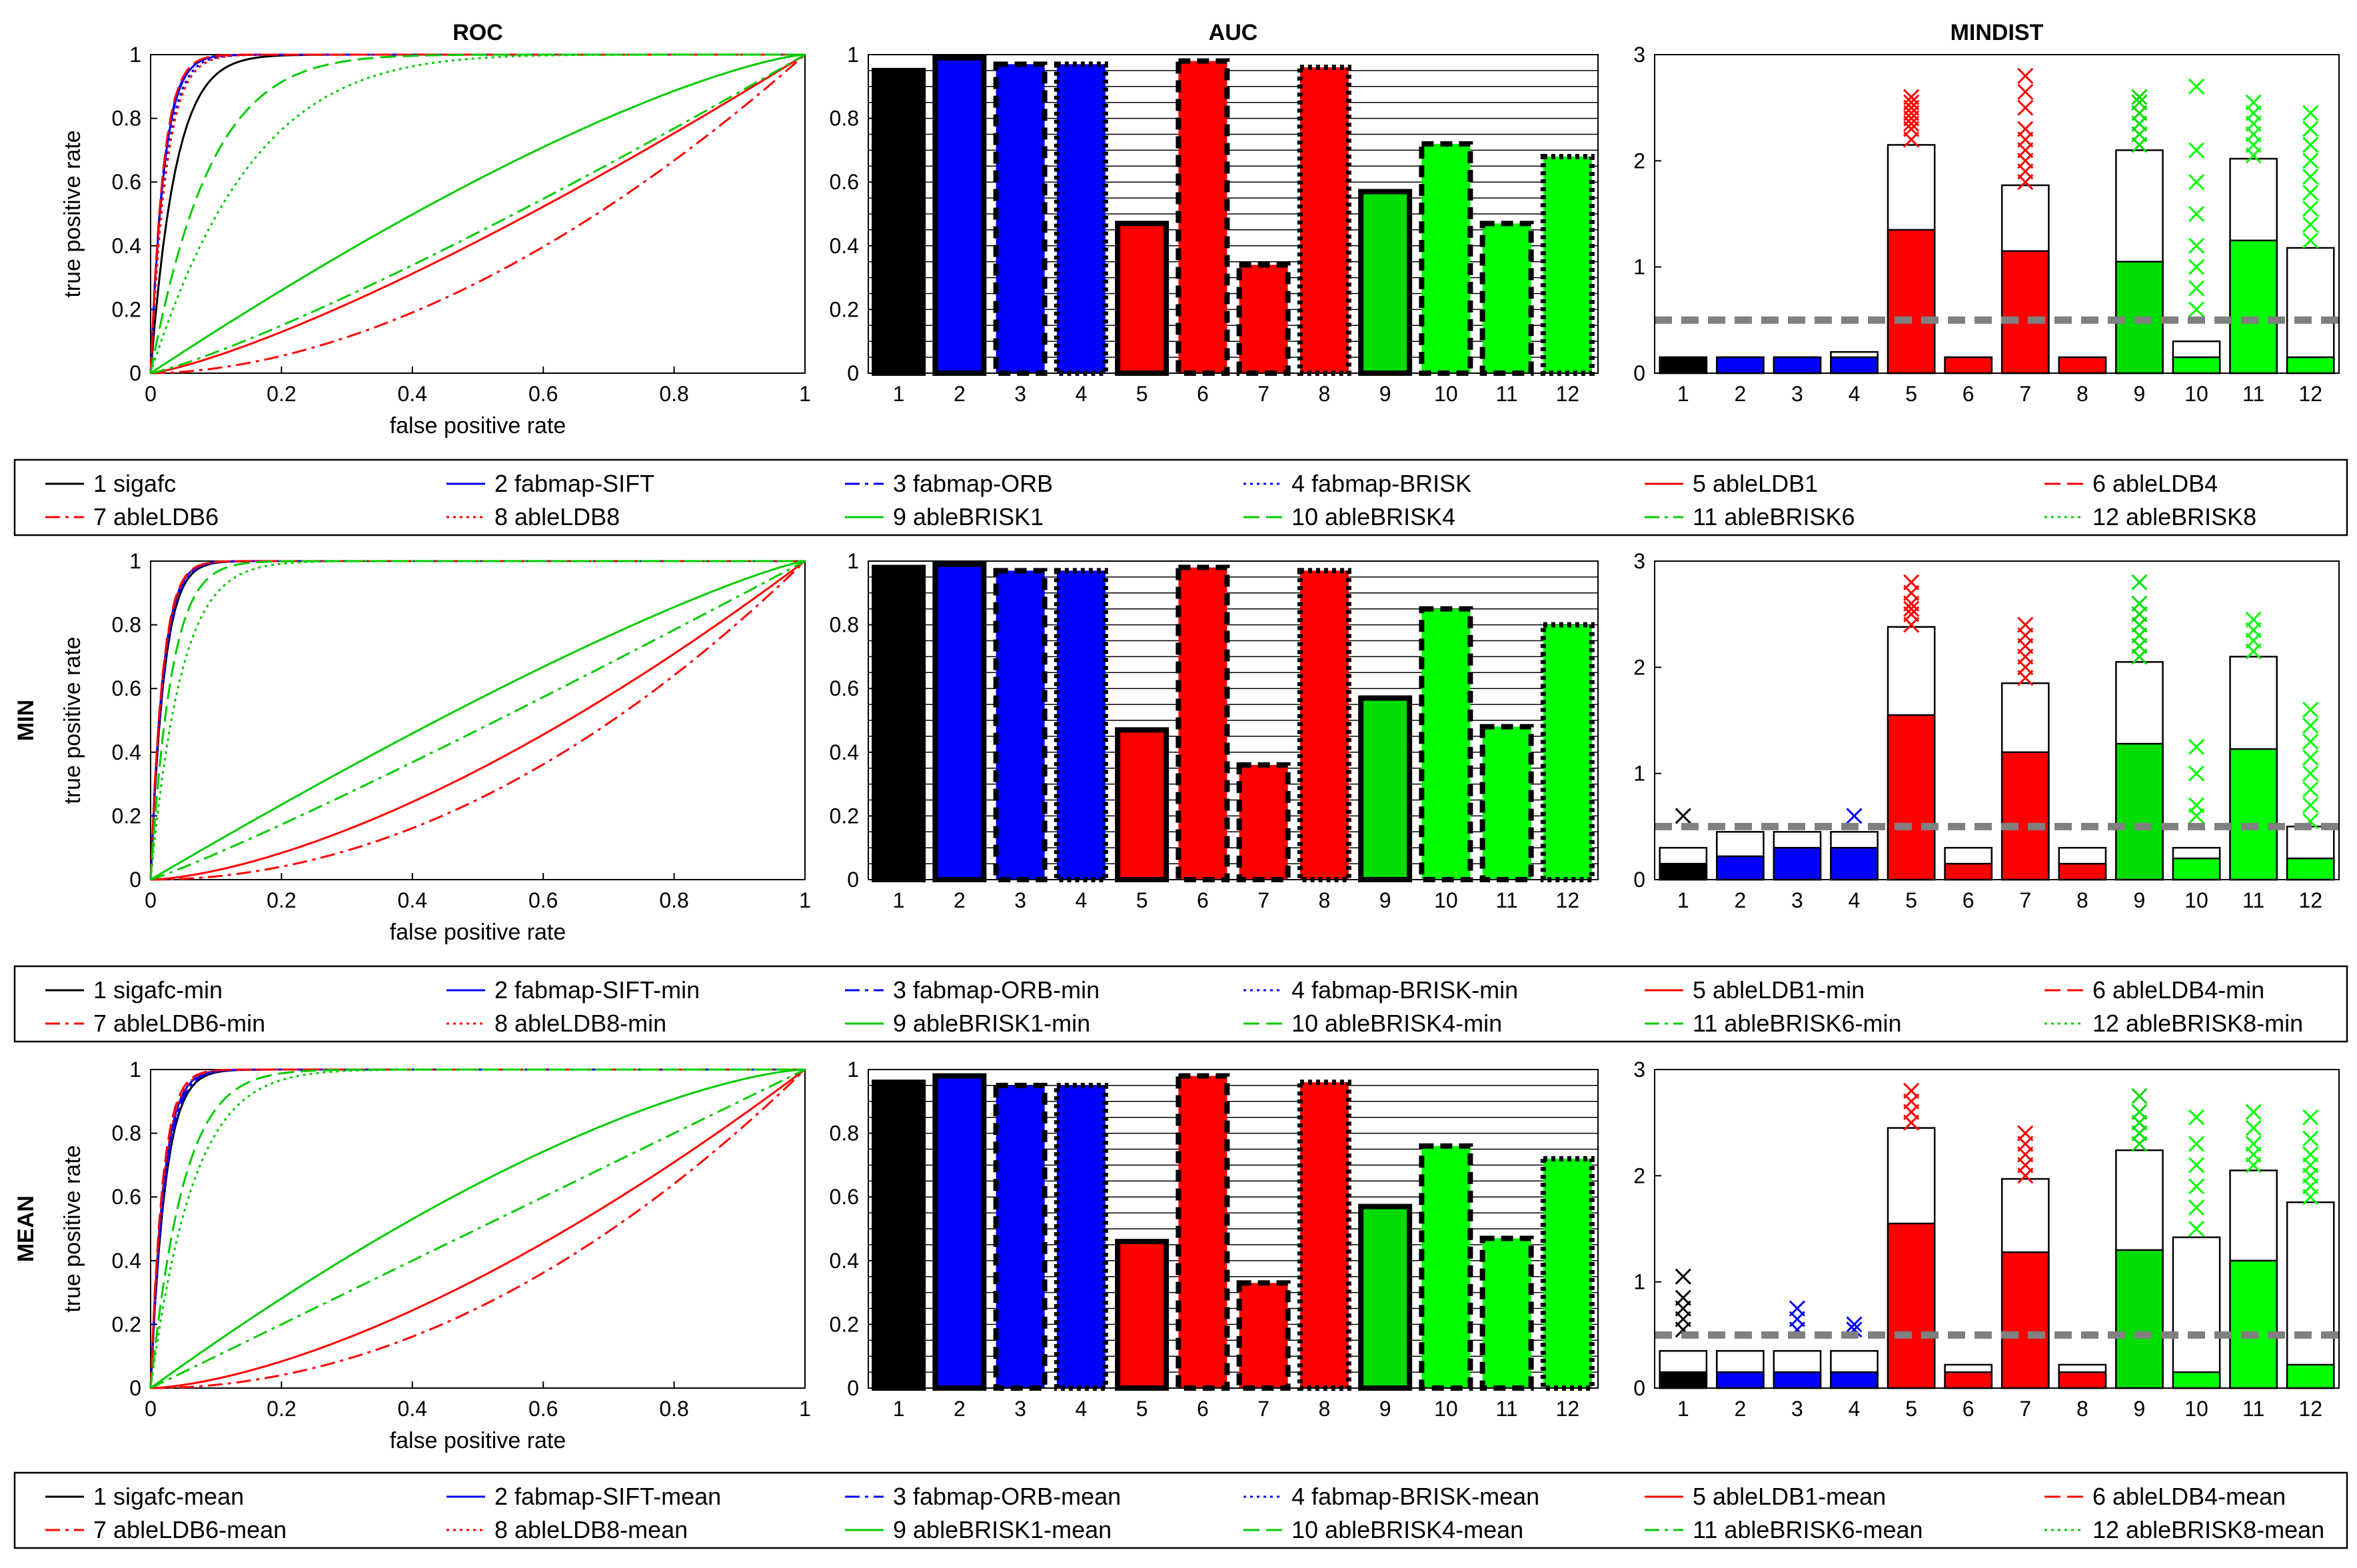 This screenshot has height=1568, width=2357. I want to click on legend-label-10: 10 ableBRISK4-min, so click(1396, 1023).